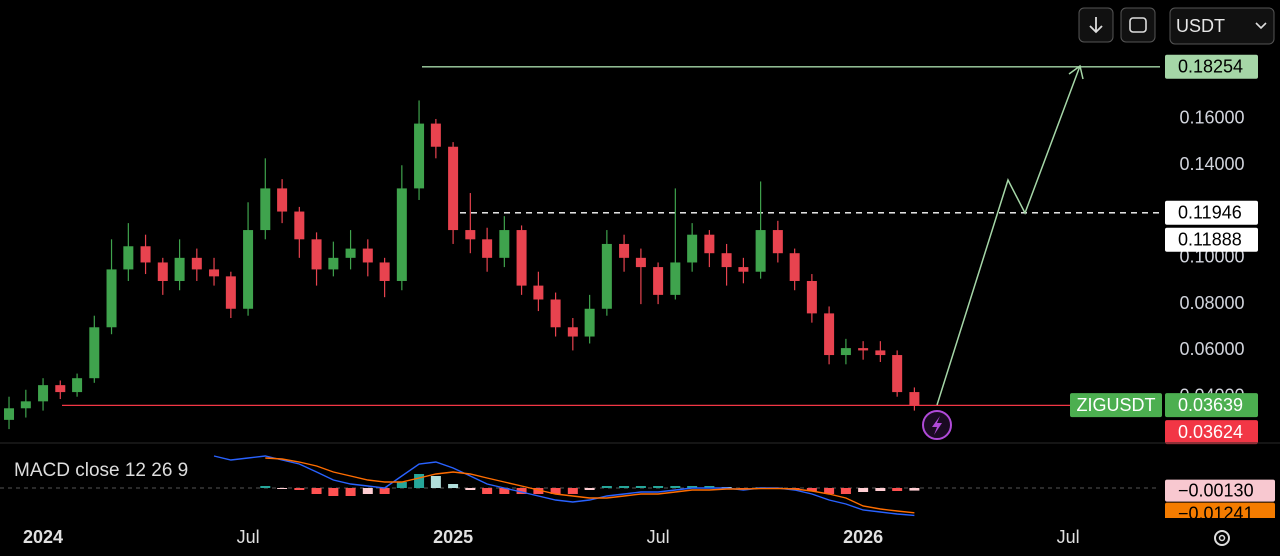 The height and width of the screenshot is (556, 1280). I want to click on x-axis: 2024 Jul 2025 Jul 2026 Jul, so click(551, 533).